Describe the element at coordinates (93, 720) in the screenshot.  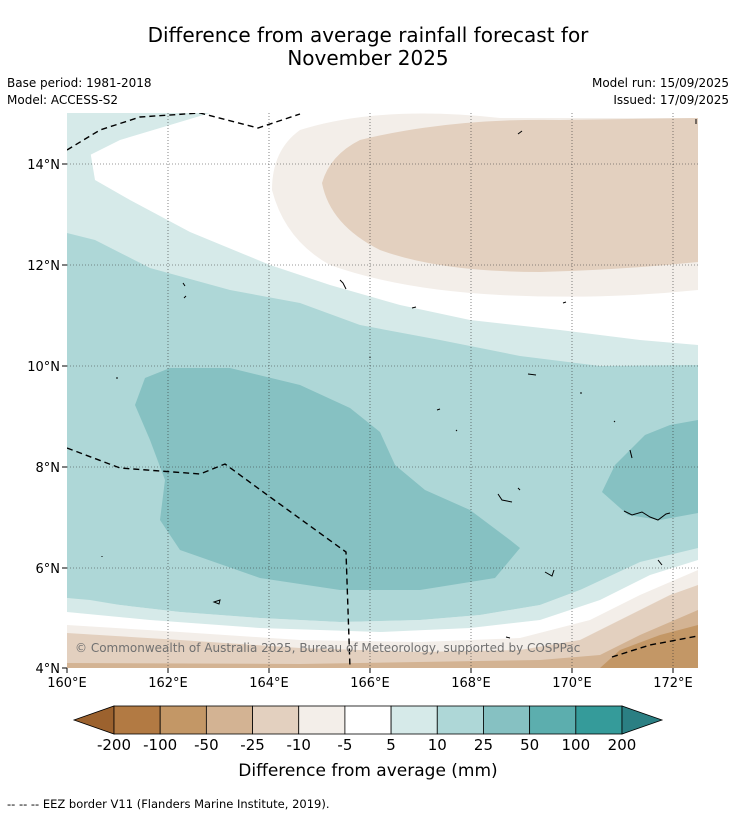
I see `colorbar-arrow-low` at that location.